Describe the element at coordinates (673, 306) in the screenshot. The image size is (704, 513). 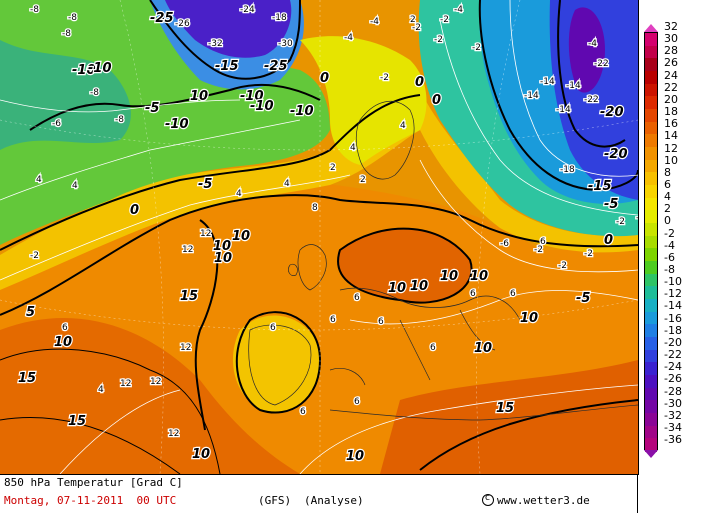
I see `scale-label: -14` at that location.